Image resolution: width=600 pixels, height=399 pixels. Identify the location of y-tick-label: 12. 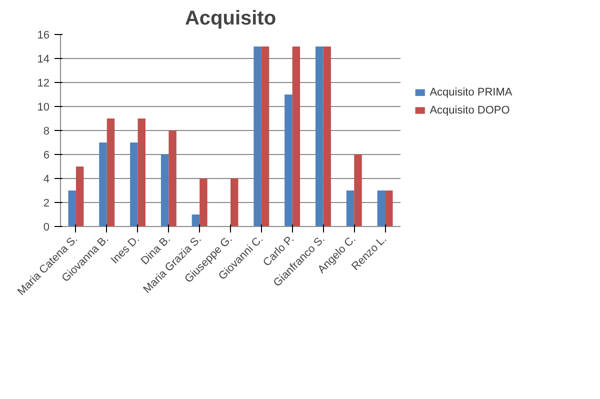
(43, 84).